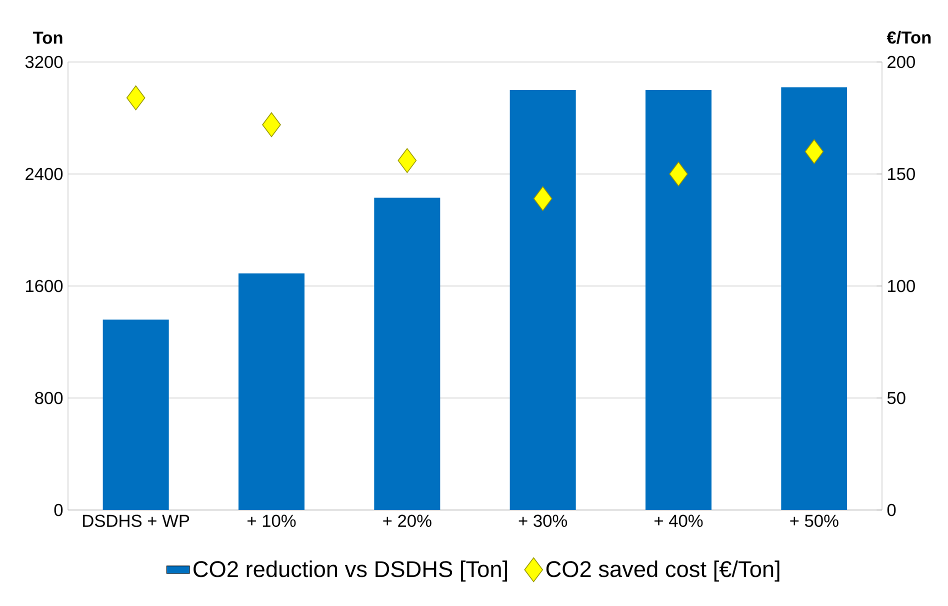  What do you see at coordinates (58, 510) in the screenshot?
I see `y-tick-label: 0` at bounding box center [58, 510].